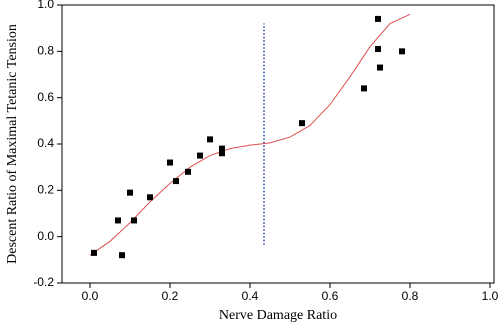 The width and height of the screenshot is (500, 327). Describe the element at coordinates (170, 296) in the screenshot. I see `x-tick-label: 0.2` at that location.